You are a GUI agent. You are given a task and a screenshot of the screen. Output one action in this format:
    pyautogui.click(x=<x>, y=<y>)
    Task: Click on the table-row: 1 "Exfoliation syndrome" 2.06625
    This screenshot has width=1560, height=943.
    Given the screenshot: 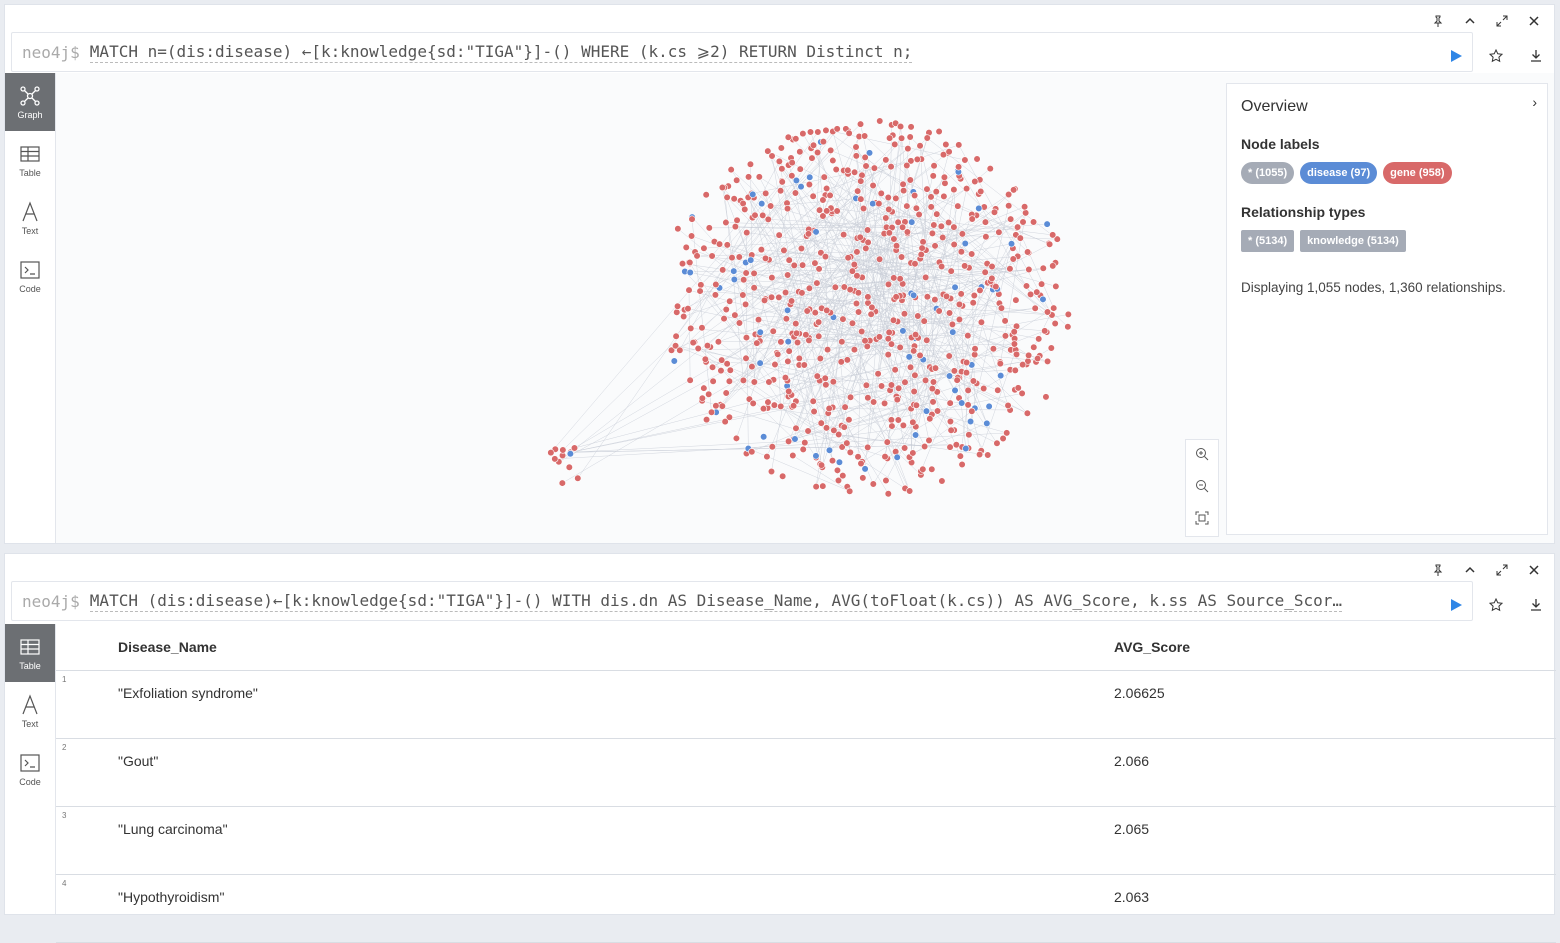 What is the action you would take?
    pyautogui.click(x=806, y=705)
    